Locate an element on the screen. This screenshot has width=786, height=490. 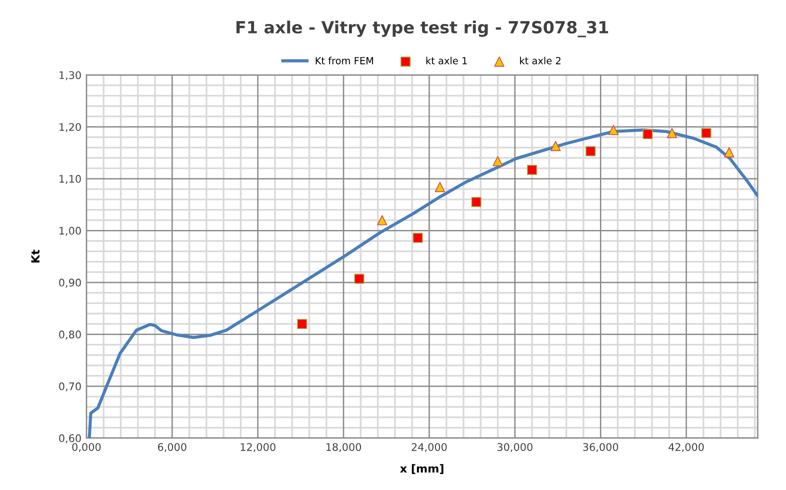
y-tick-label: 1,10 is located at coordinates (70, 179).